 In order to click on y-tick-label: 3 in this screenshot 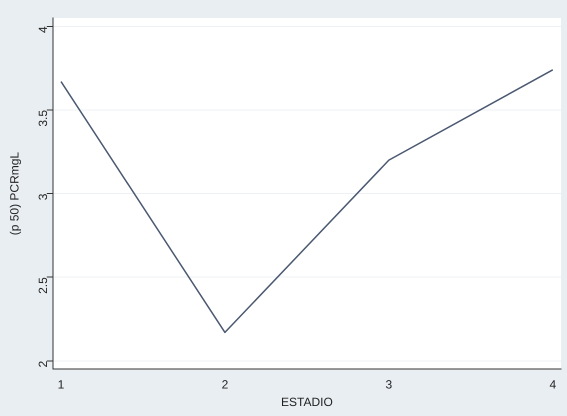, I will do `click(43, 196)`.